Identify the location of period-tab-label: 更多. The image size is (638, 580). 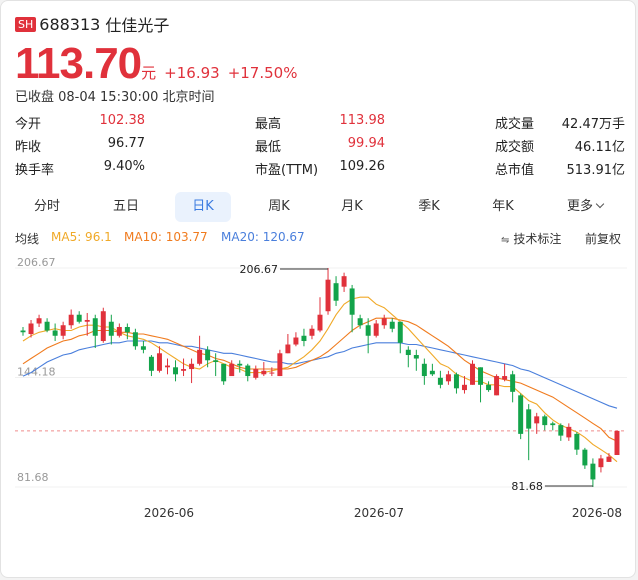
(579, 206).